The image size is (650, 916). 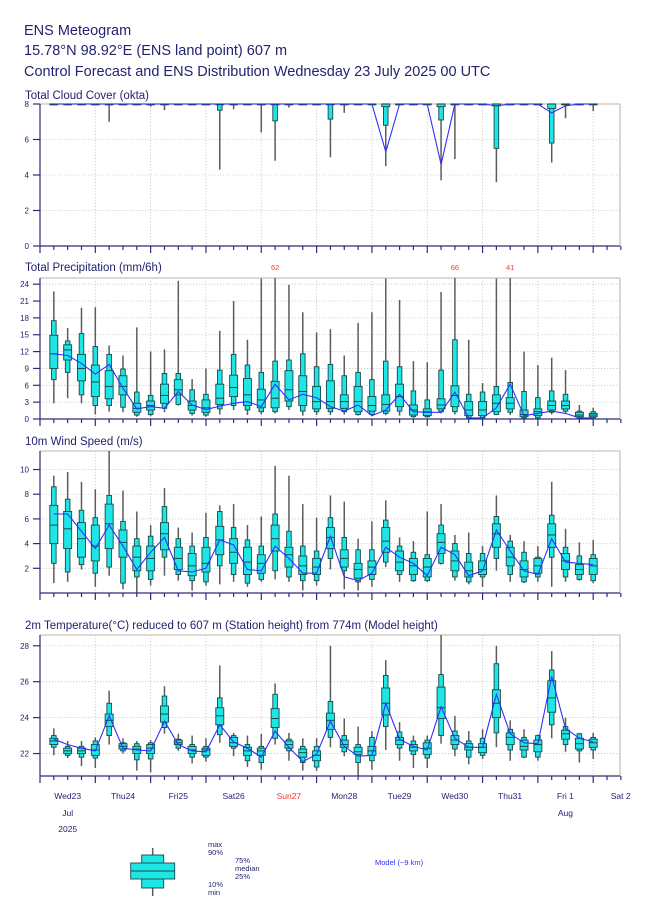 What do you see at coordinates (233, 796) in the screenshot?
I see `day-label: Sat26` at bounding box center [233, 796].